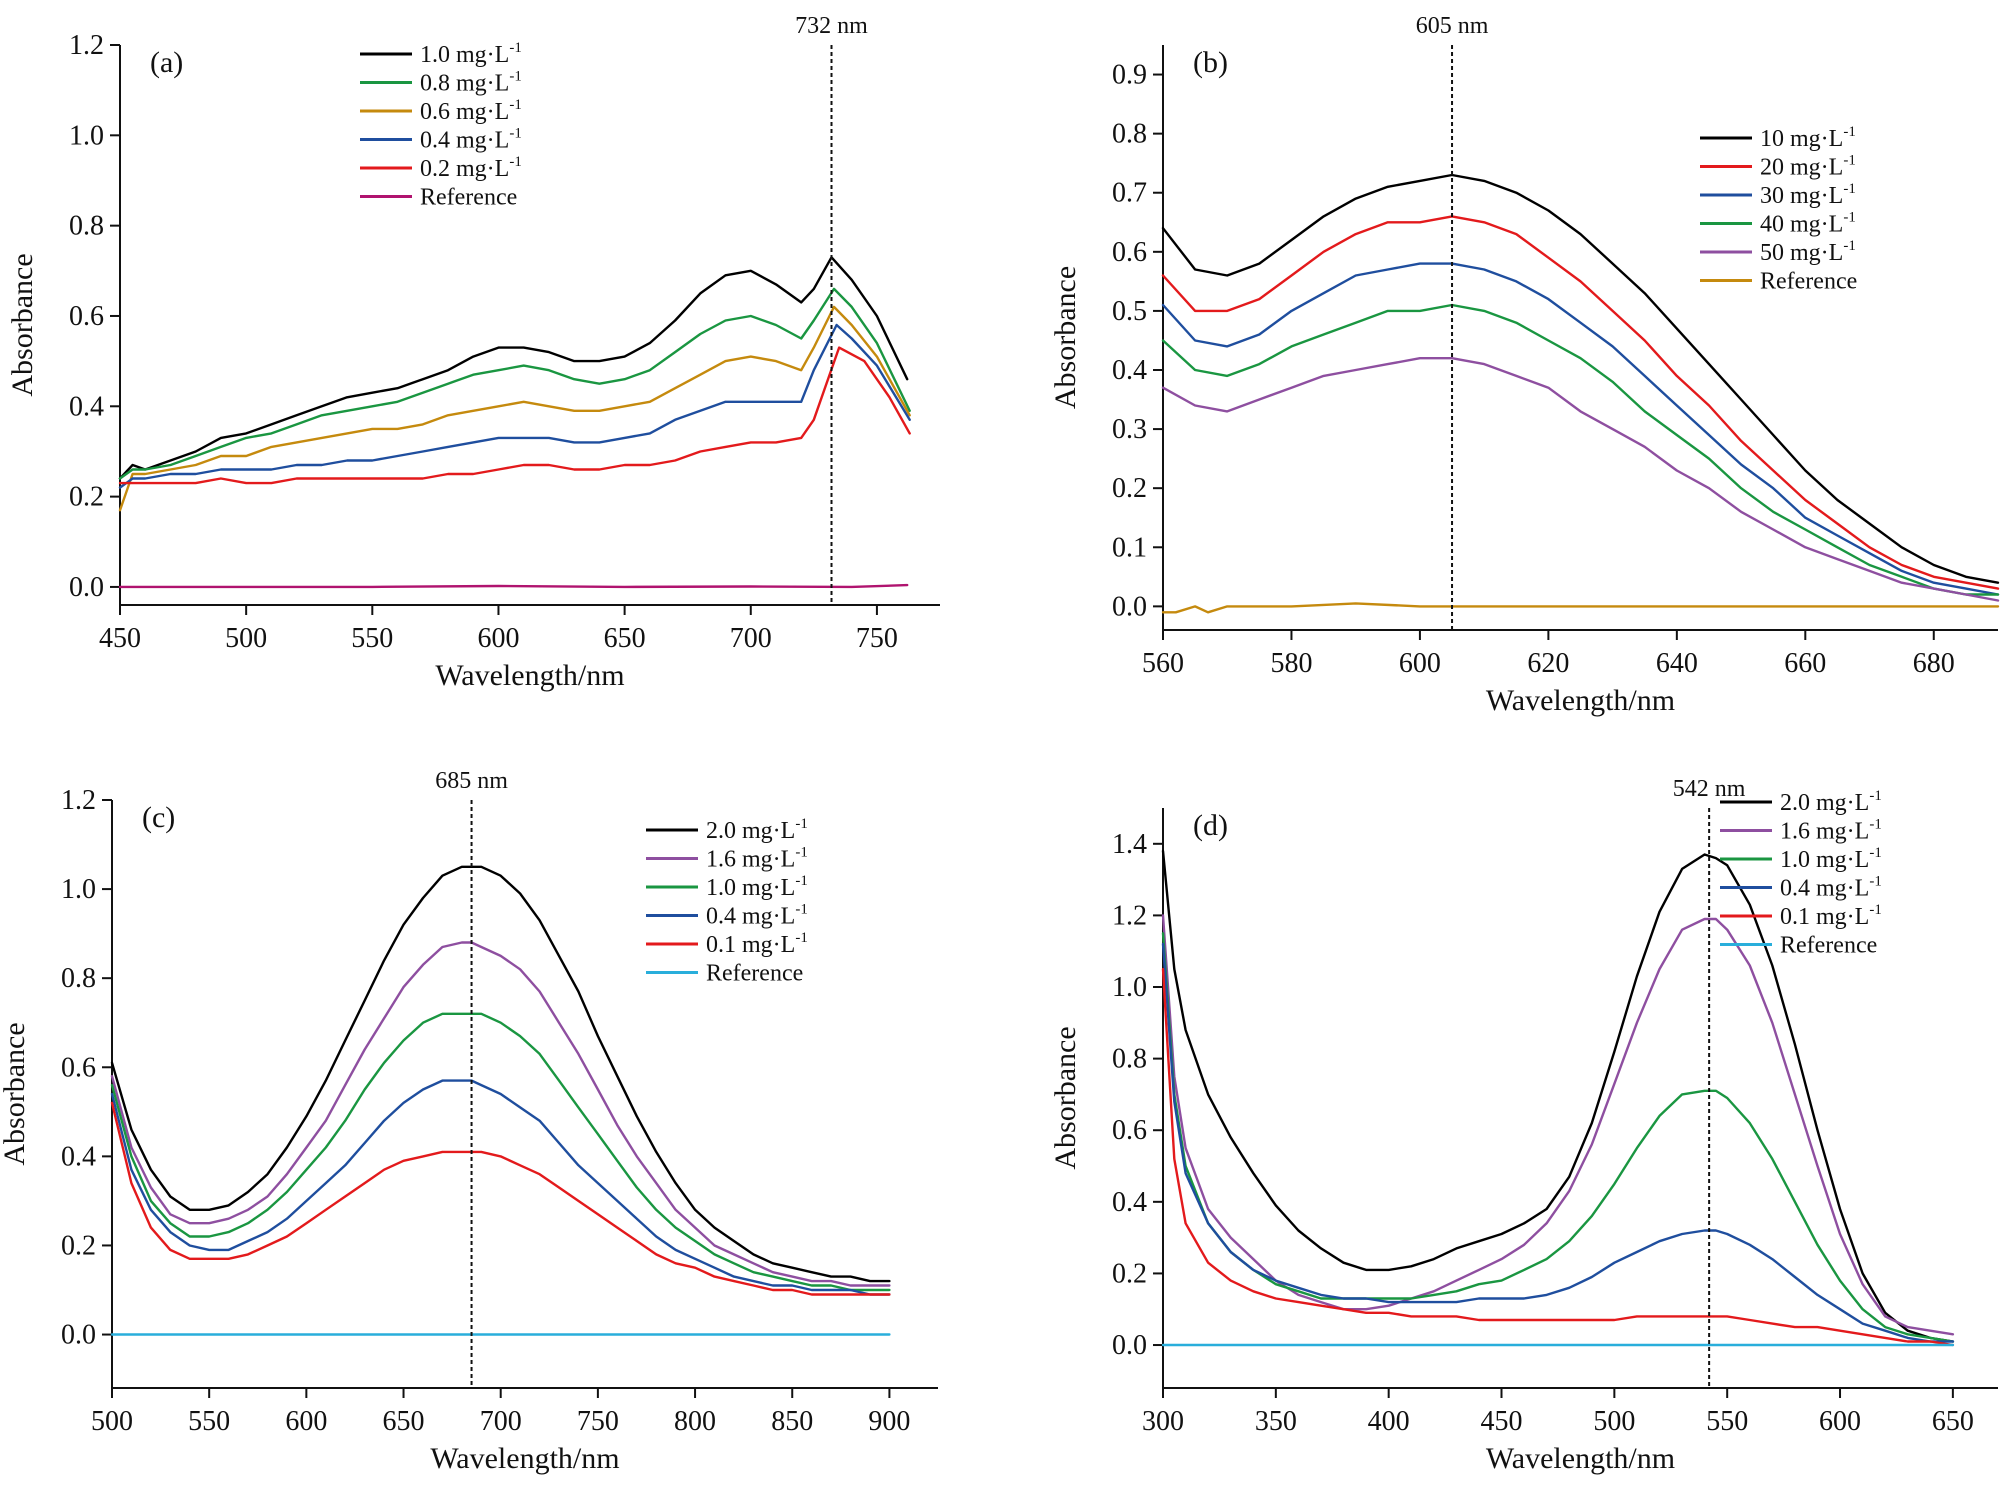 This screenshot has height=1485, width=2000. I want to click on x-tick-label: 620, so click(1548, 663).